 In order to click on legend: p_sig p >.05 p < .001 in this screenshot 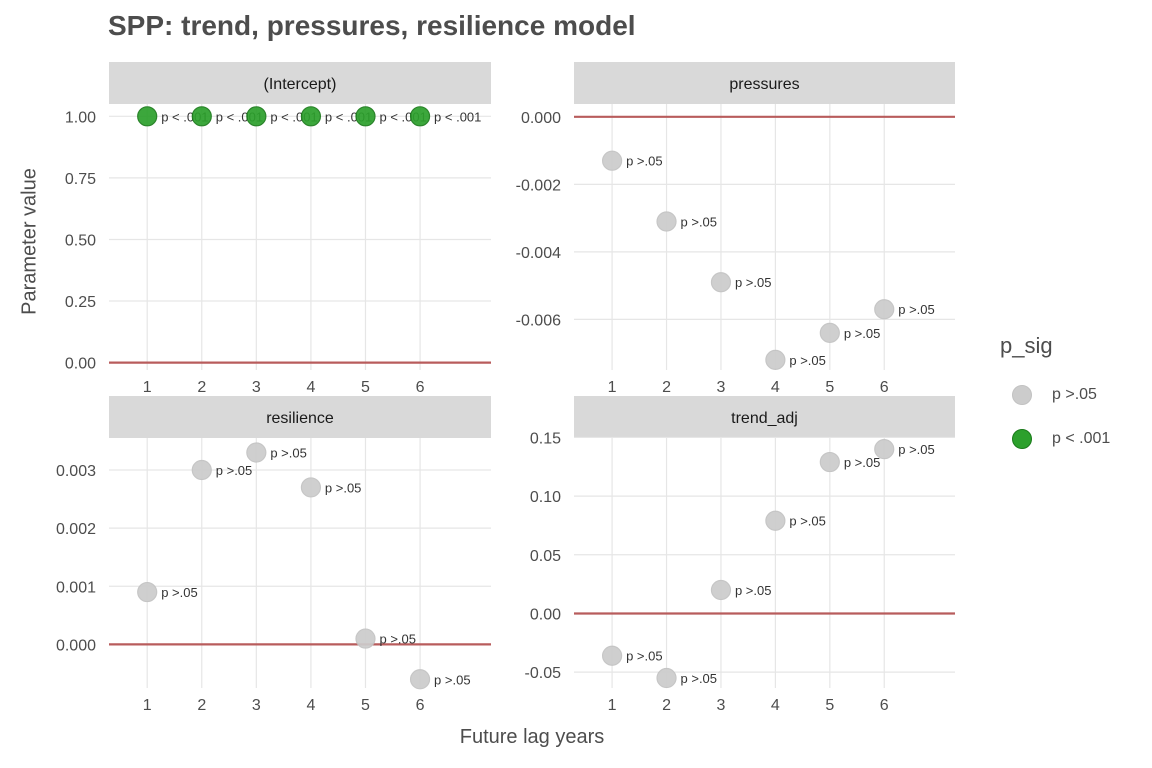, I will do `click(1055, 397)`.